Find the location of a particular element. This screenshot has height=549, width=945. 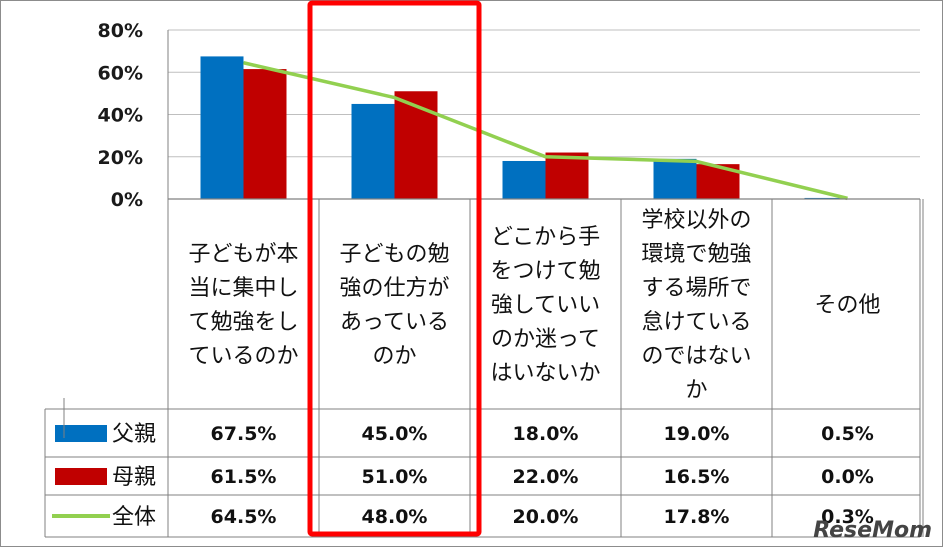

category-label: のか is located at coordinates (394, 356).